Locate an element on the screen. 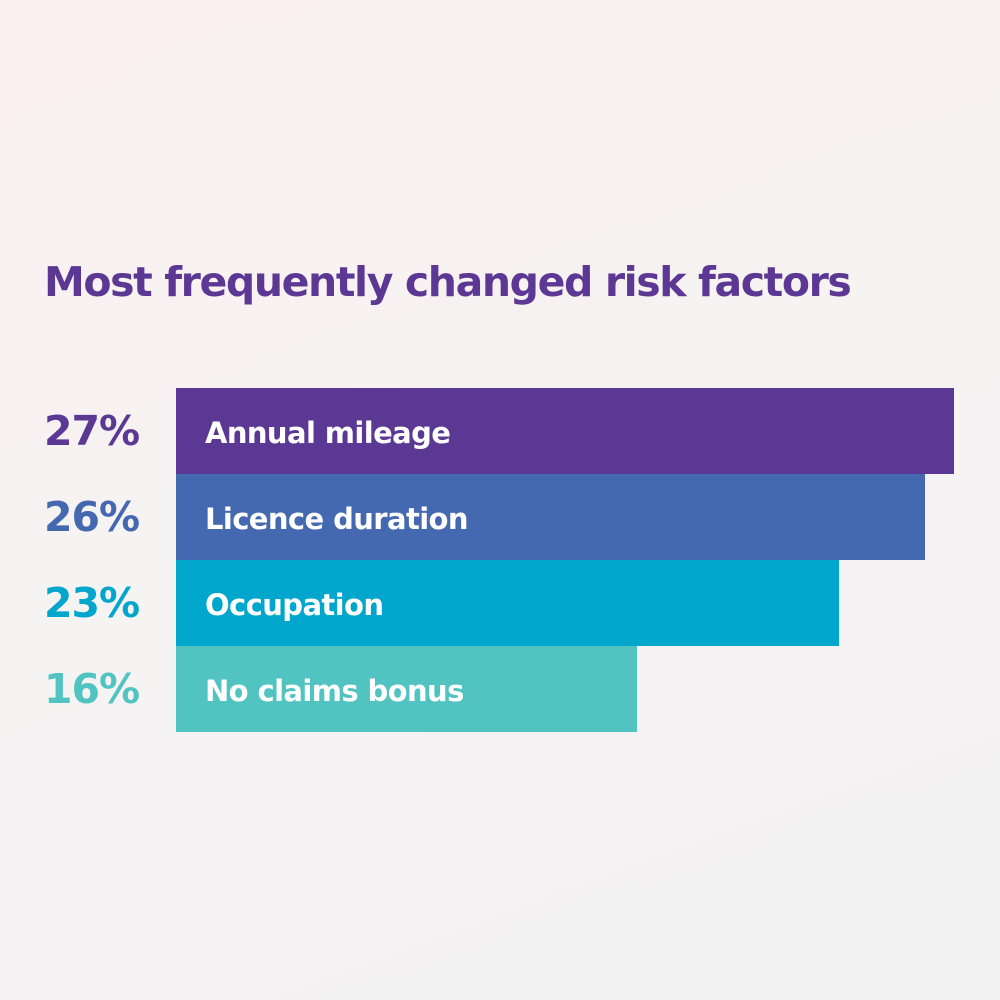 The width and height of the screenshot is (1000, 1000). chart-title: Most frequently changed risk factors is located at coordinates (448, 282).